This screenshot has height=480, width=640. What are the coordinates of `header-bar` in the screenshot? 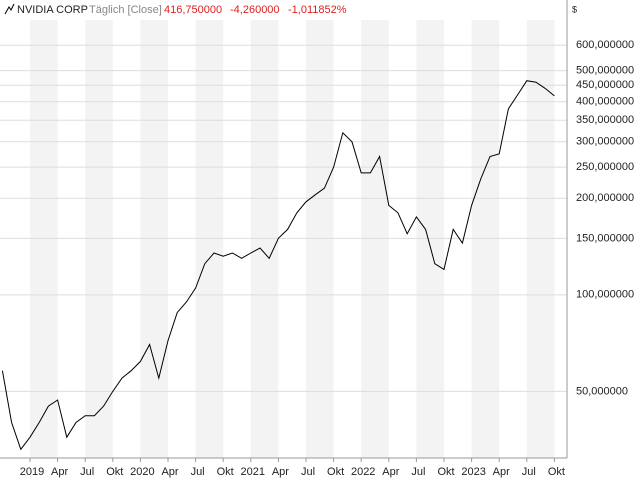 It's located at (283, 10).